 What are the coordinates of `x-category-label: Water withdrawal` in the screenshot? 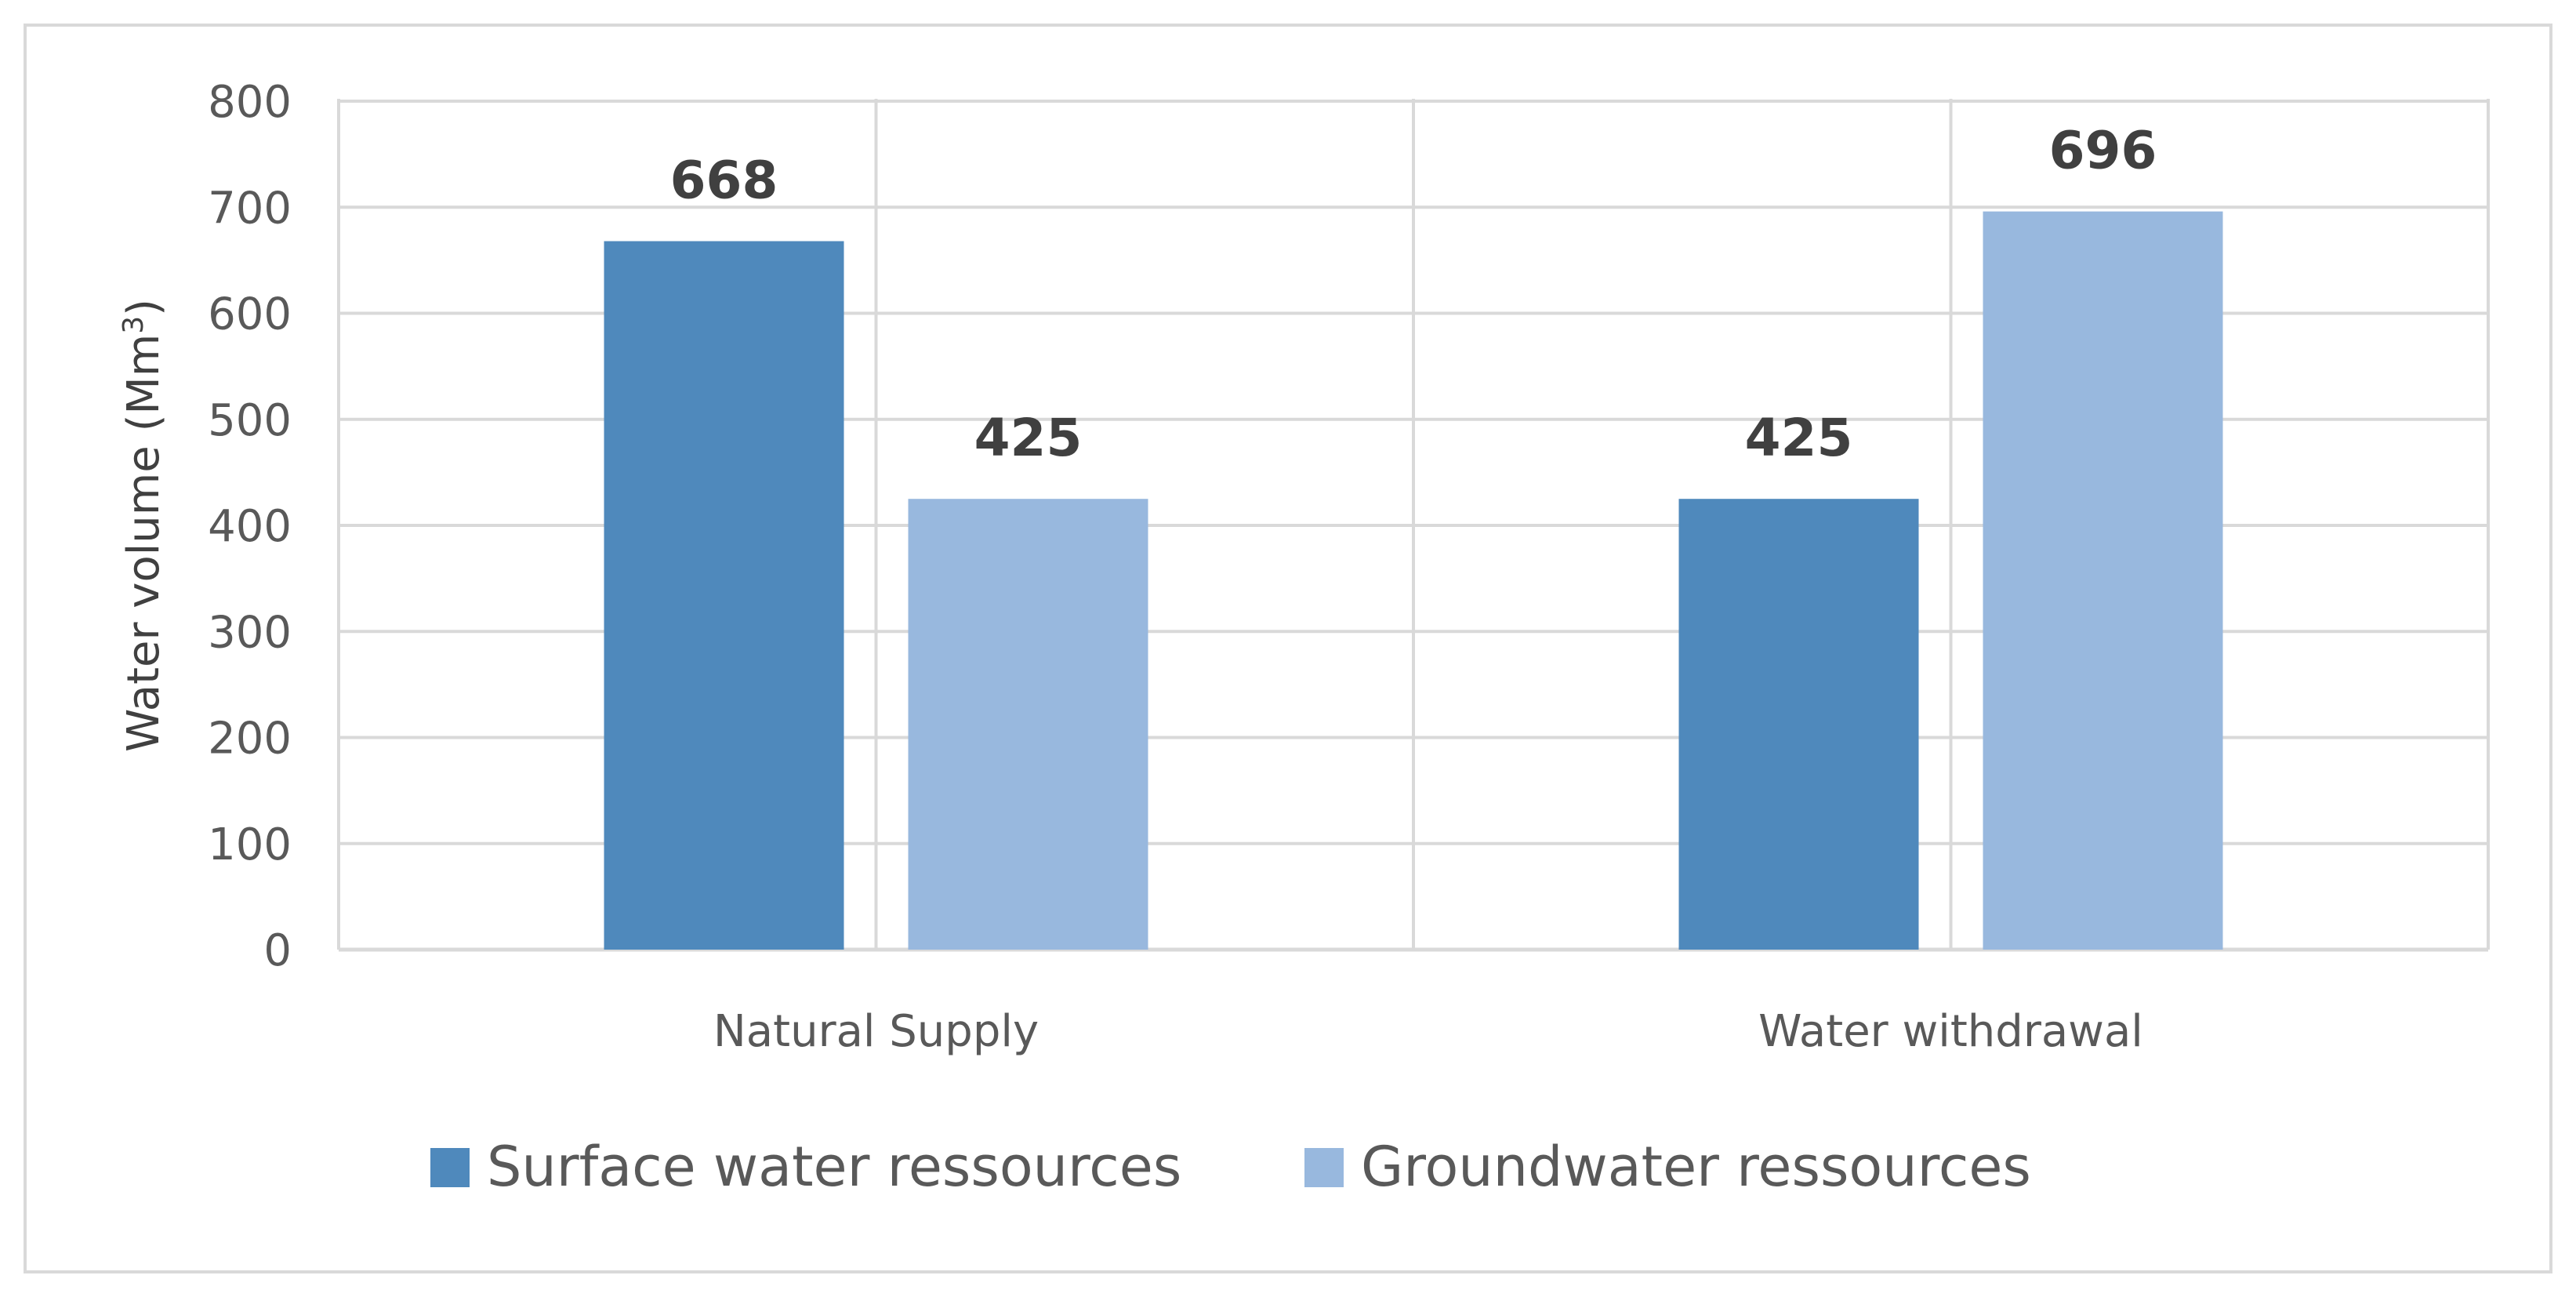 It's located at (1950, 1031).